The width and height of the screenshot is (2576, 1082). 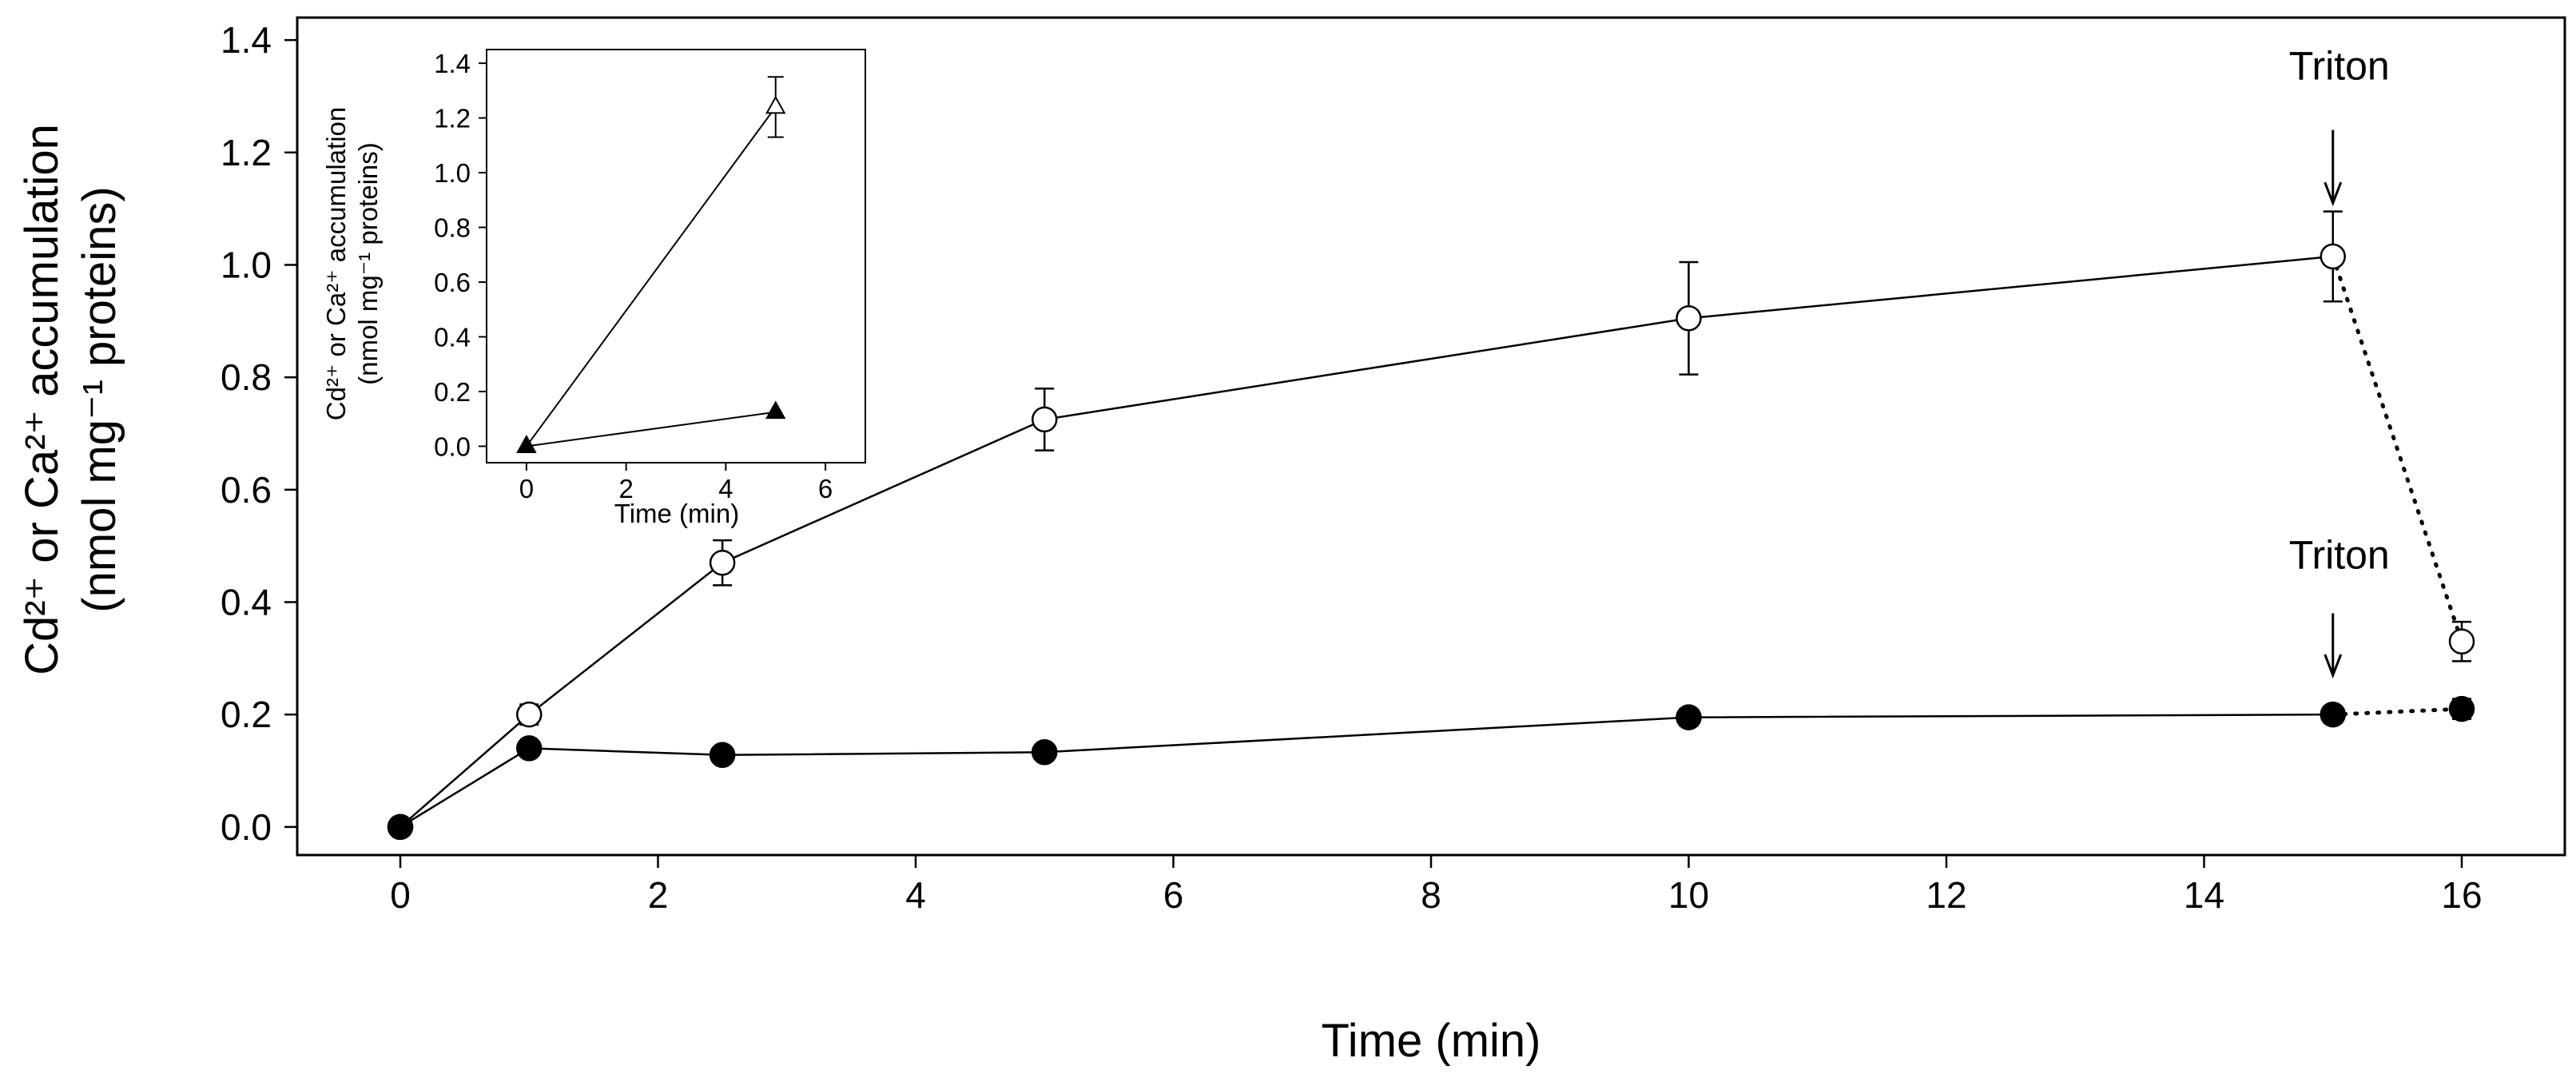 What do you see at coordinates (725, 489) in the screenshot?
I see `inset-x-tick-label: 4` at bounding box center [725, 489].